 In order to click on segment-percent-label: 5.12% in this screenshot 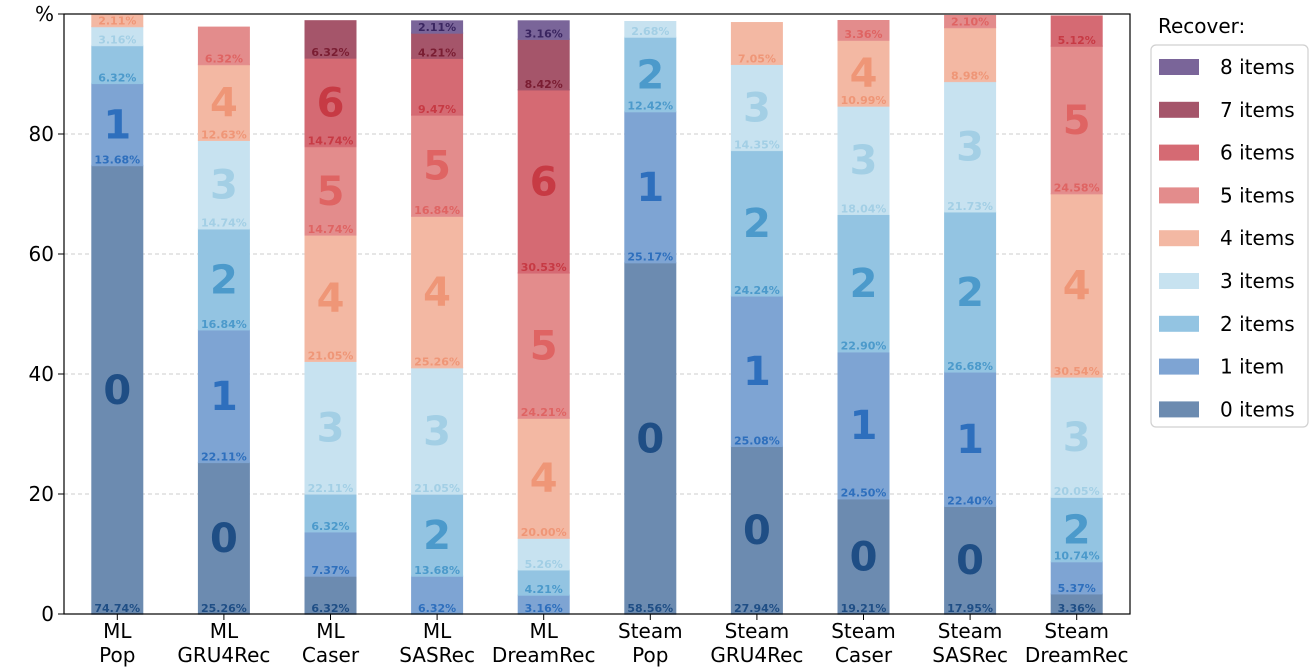, I will do `click(1077, 40)`.